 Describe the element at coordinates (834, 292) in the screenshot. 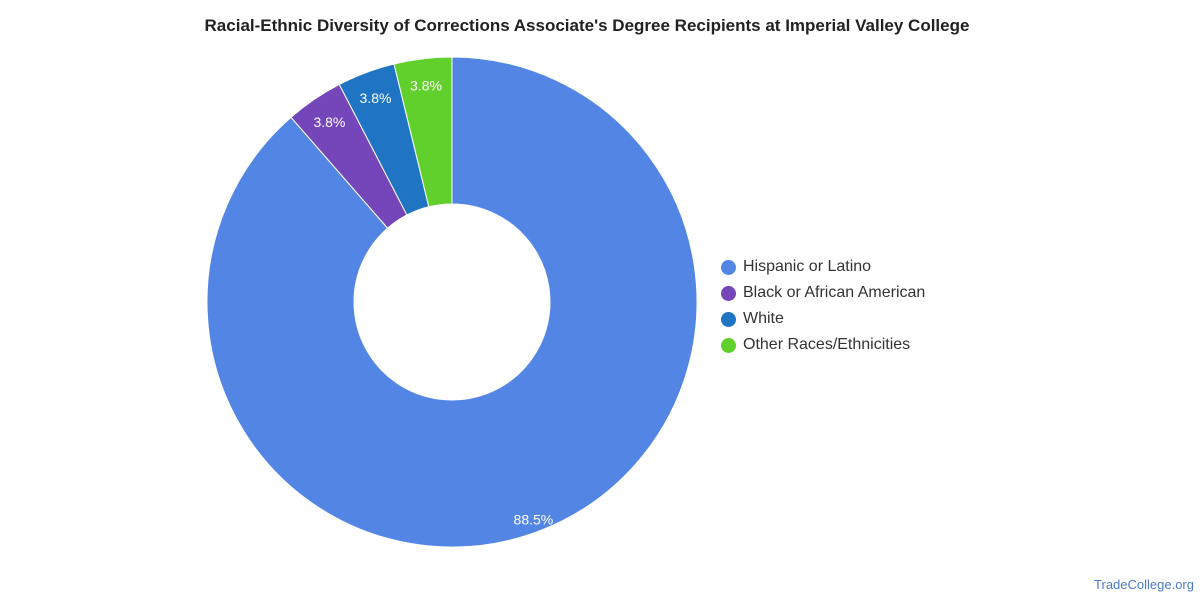

I see `legend-label: Black or African American` at that location.